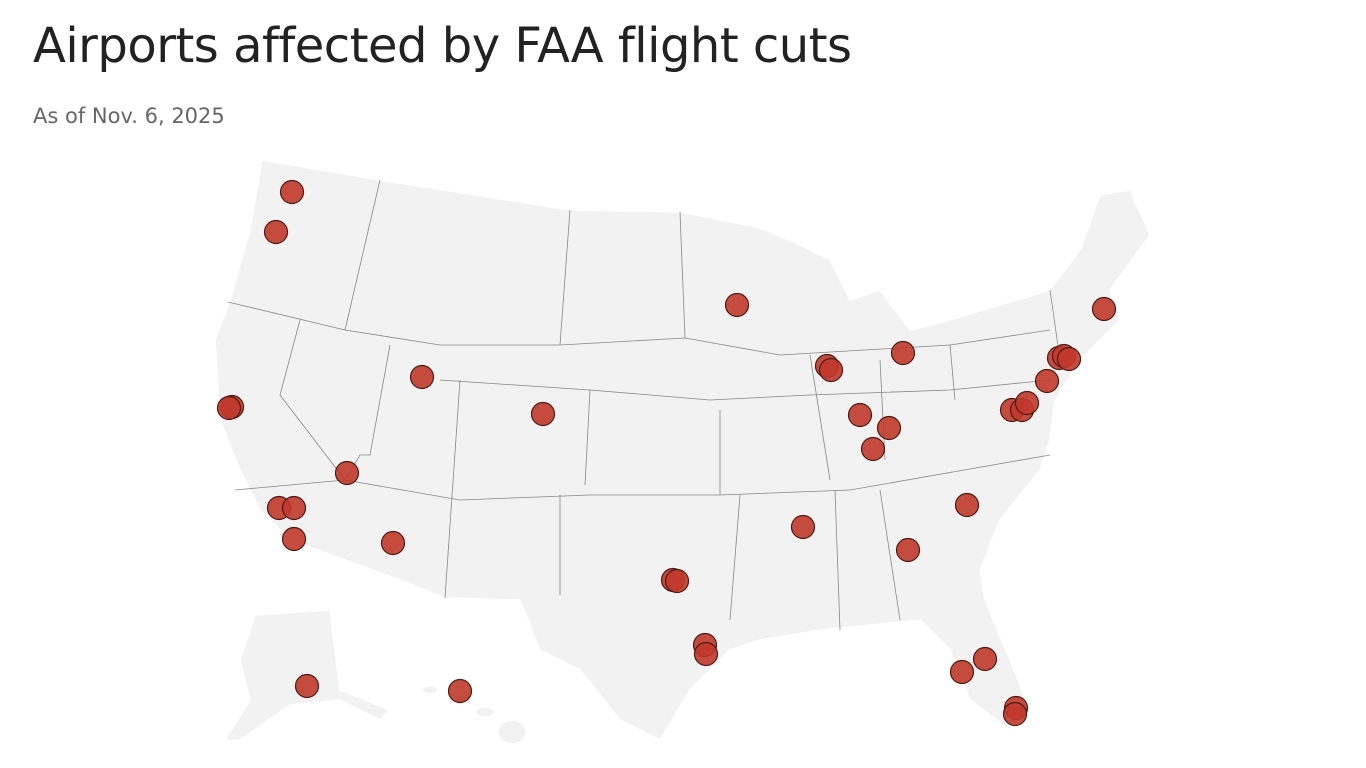  What do you see at coordinates (129, 116) in the screenshot?
I see `subtitle: As of Nov. 6, 2025` at bounding box center [129, 116].